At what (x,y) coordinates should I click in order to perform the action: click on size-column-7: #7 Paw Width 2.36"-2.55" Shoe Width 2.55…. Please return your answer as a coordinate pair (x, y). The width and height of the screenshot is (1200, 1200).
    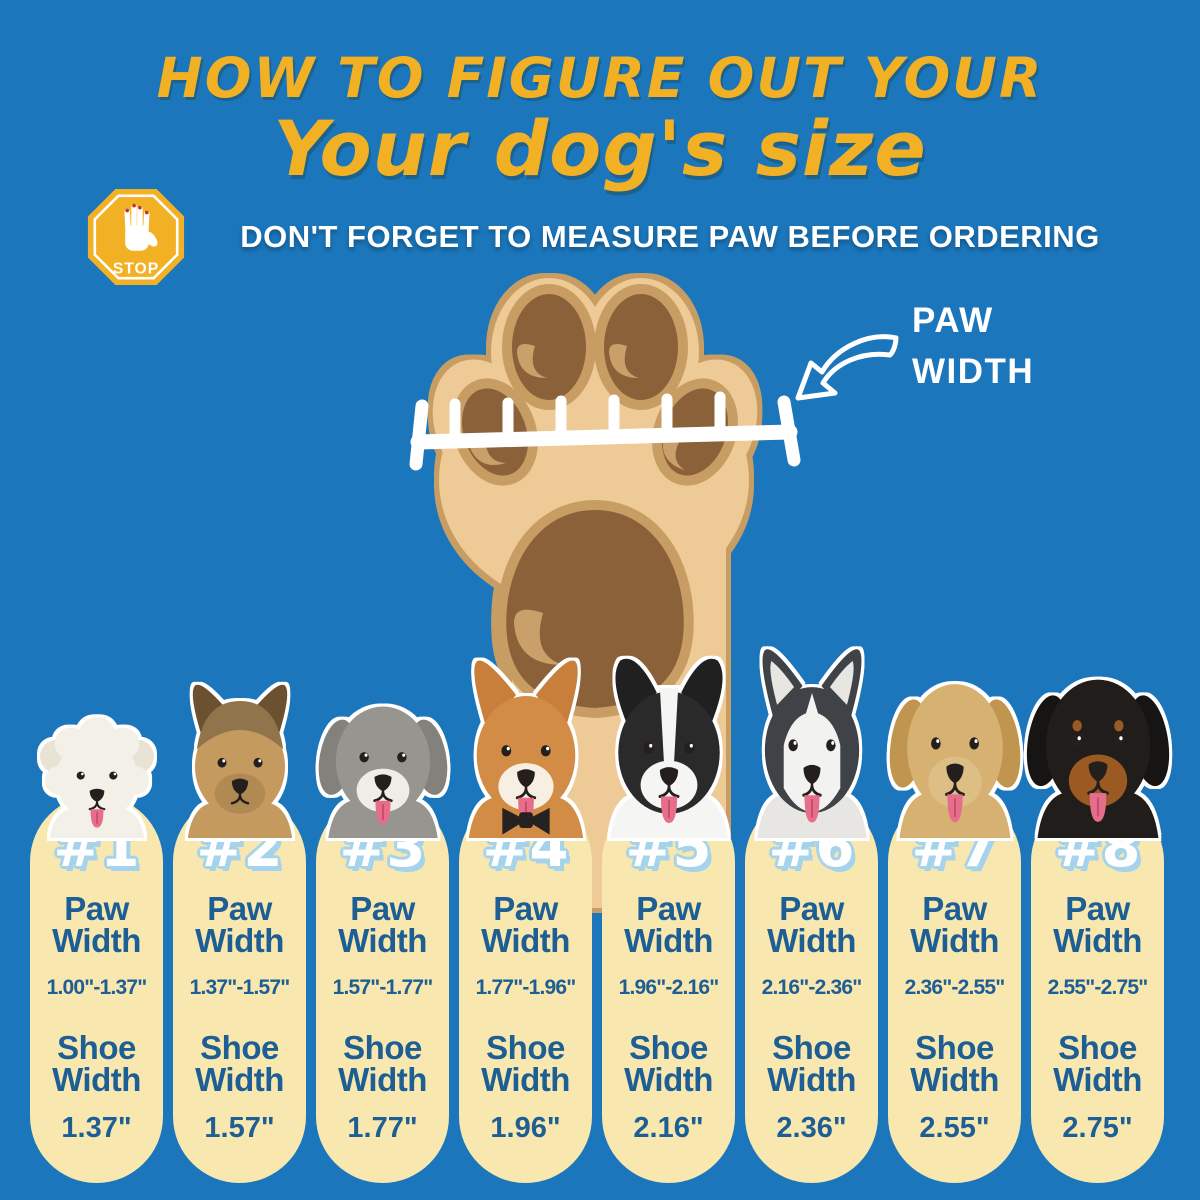
    Looking at the image, I should click on (954, 989).